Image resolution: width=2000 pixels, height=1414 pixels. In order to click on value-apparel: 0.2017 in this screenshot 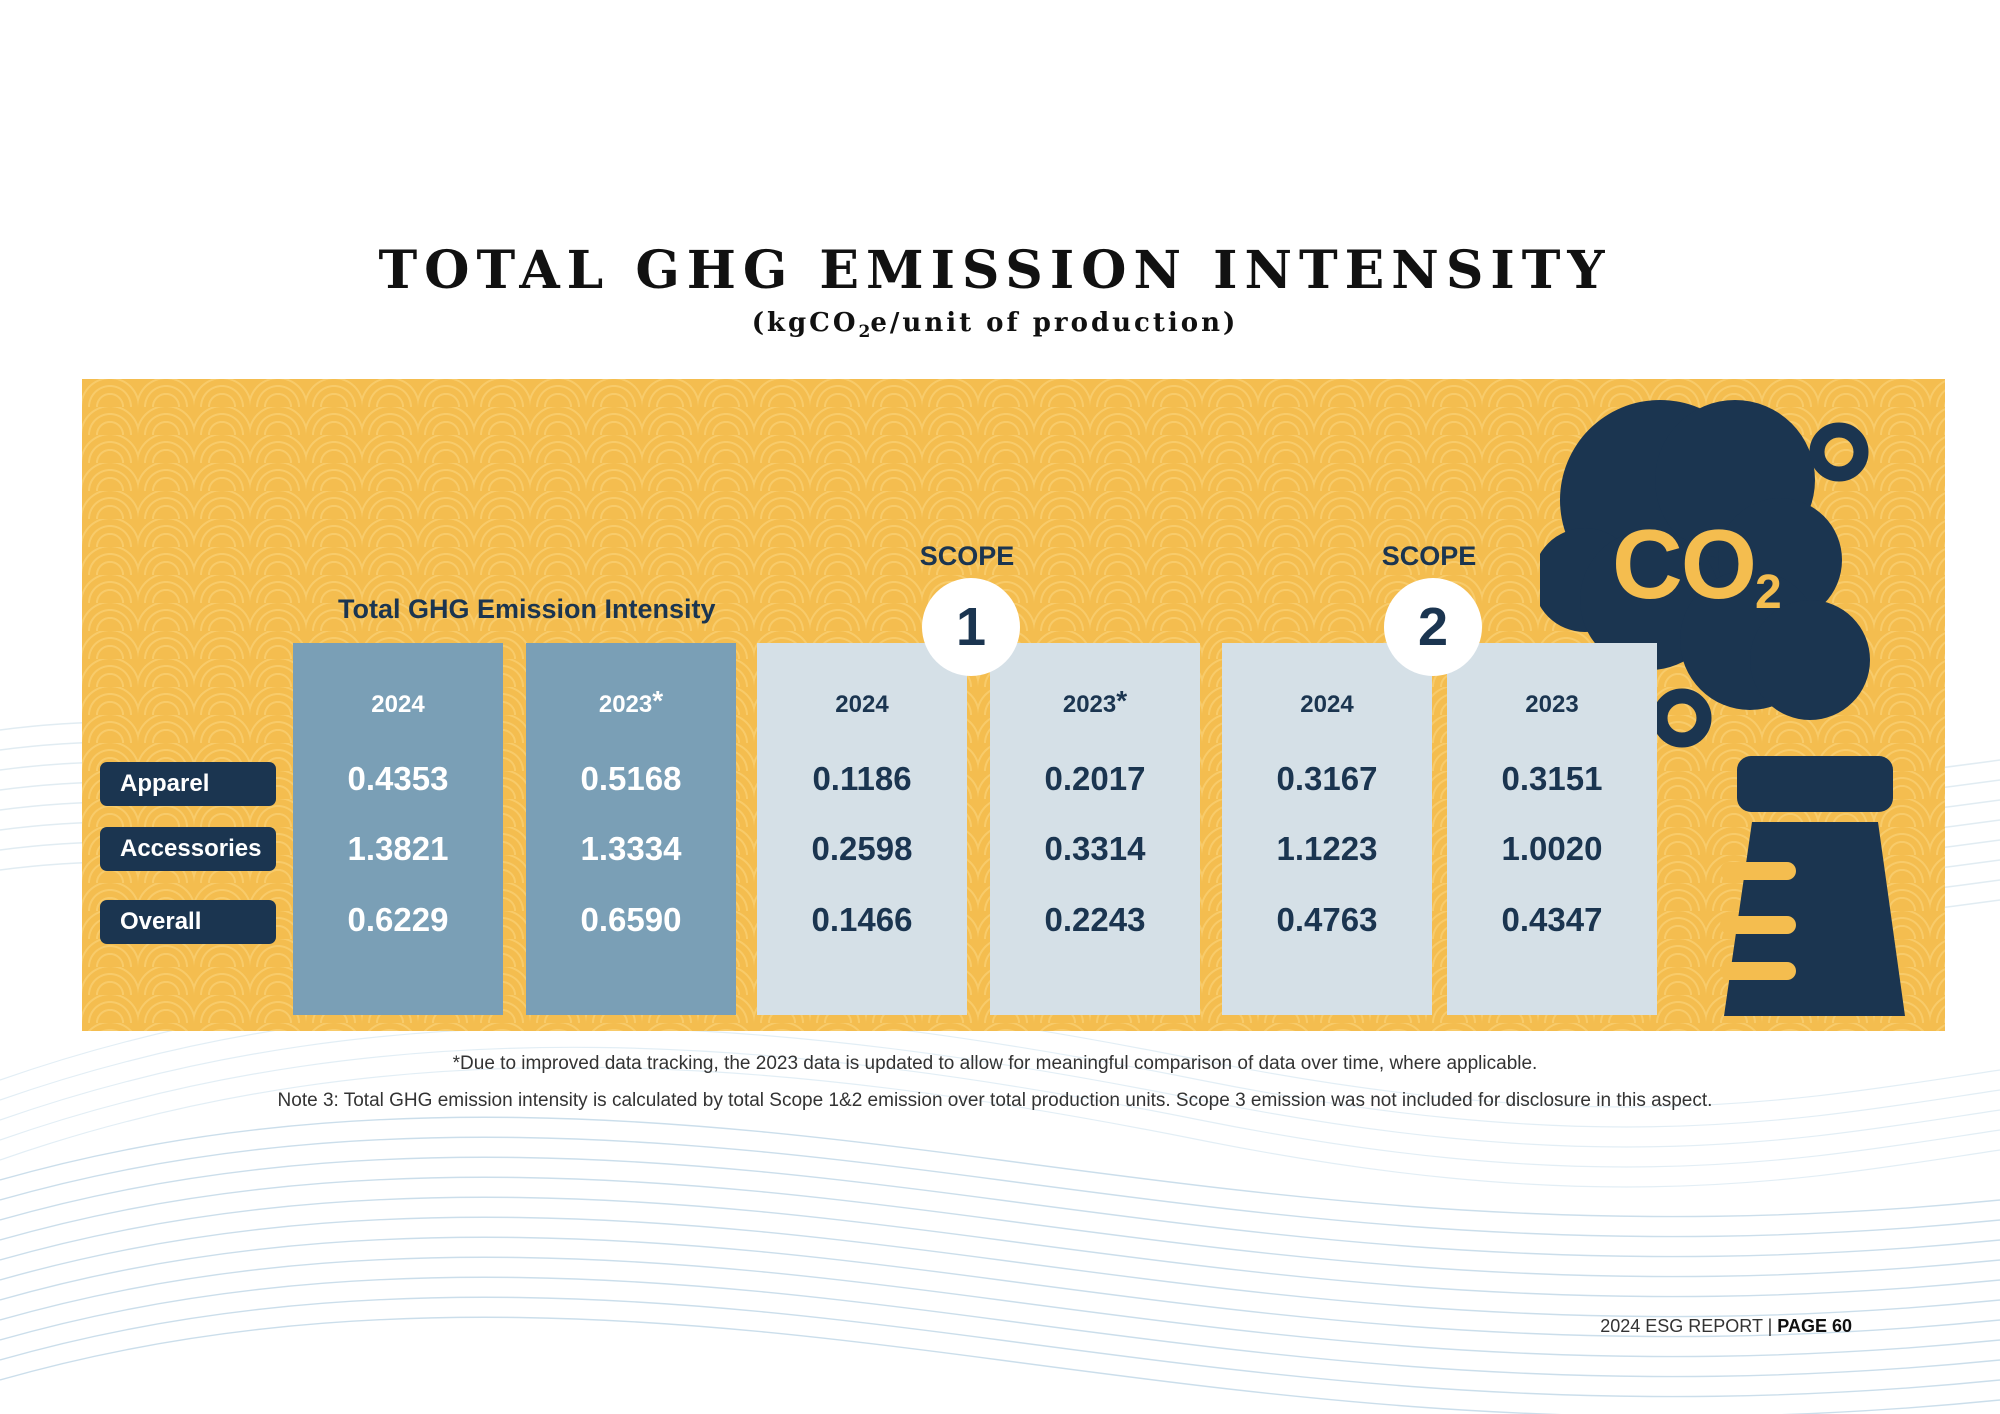, I will do `click(1095, 778)`.